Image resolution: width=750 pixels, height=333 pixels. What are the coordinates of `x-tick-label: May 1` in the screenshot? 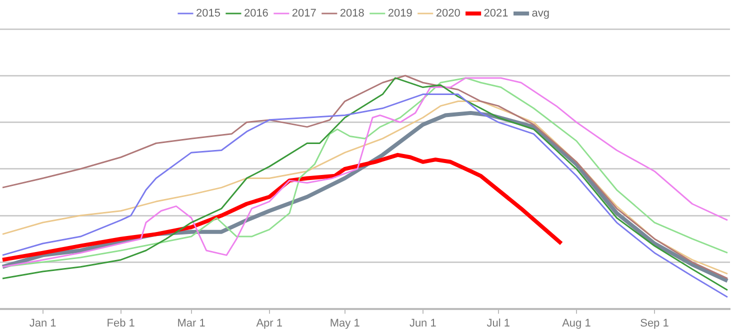 It's located at (345, 323).